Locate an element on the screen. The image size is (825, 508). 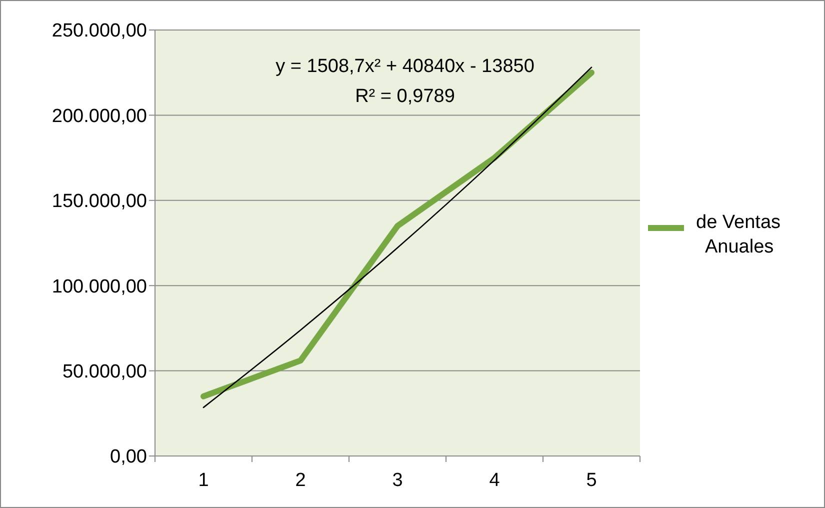
x-tick-label: 2 is located at coordinates (300, 480).